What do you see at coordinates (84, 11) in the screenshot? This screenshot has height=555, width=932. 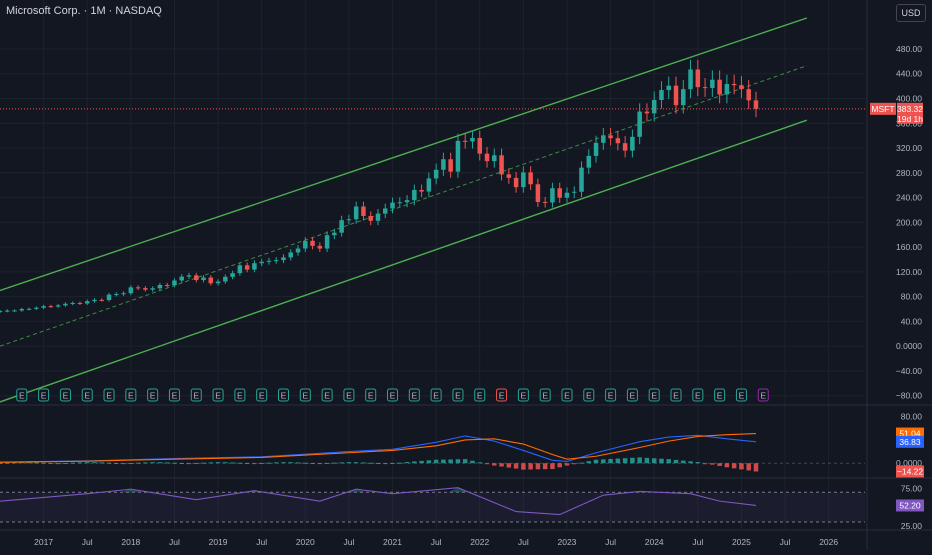 I see `symbol-title: Microsoft Corp. · 1M · NASDAQ` at bounding box center [84, 11].